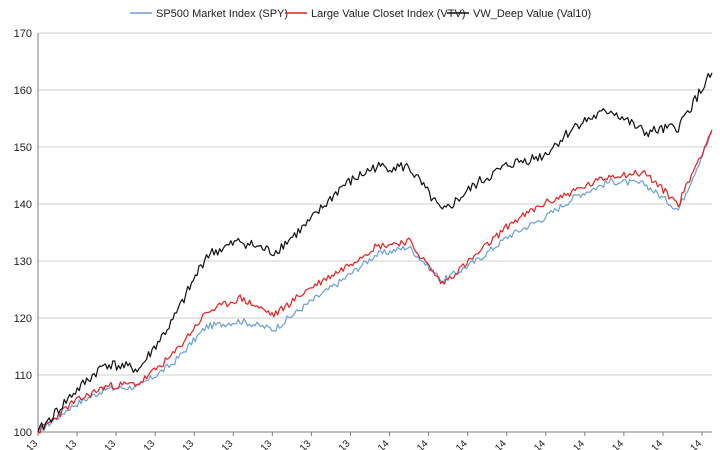 This screenshot has width=720, height=450. Describe the element at coordinates (23, 34) in the screenshot. I see `y-tick-label: 170` at that location.